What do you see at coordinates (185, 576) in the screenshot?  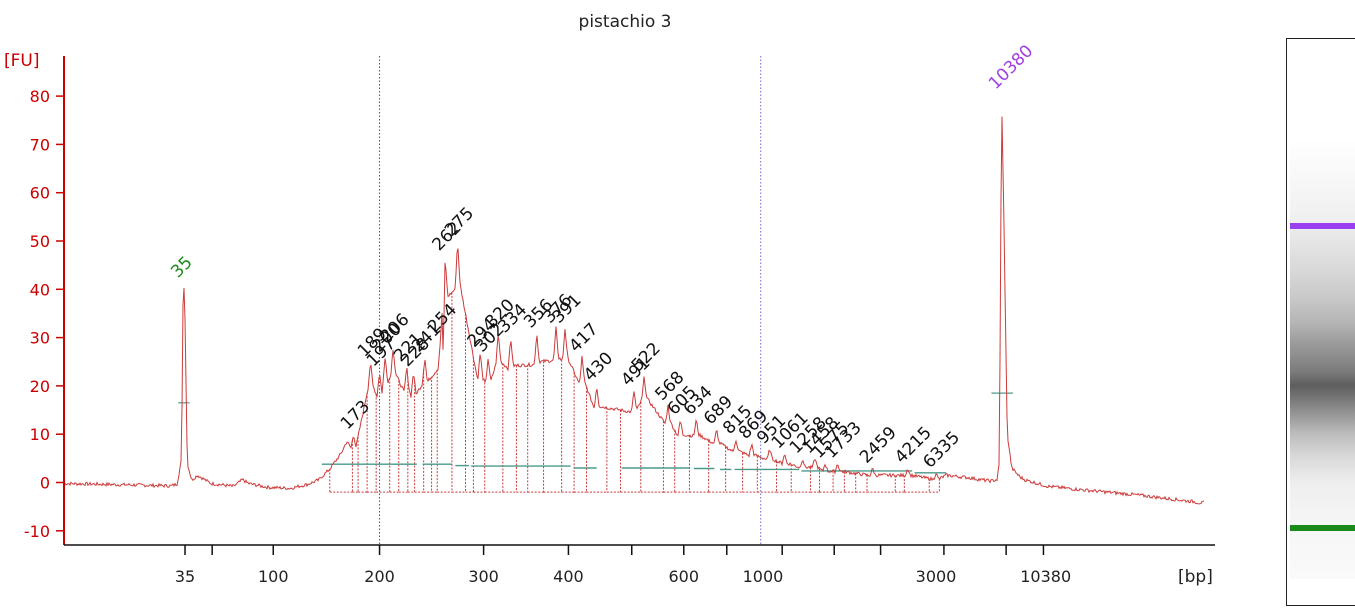 I see `x-tick-label: 35` at bounding box center [185, 576].